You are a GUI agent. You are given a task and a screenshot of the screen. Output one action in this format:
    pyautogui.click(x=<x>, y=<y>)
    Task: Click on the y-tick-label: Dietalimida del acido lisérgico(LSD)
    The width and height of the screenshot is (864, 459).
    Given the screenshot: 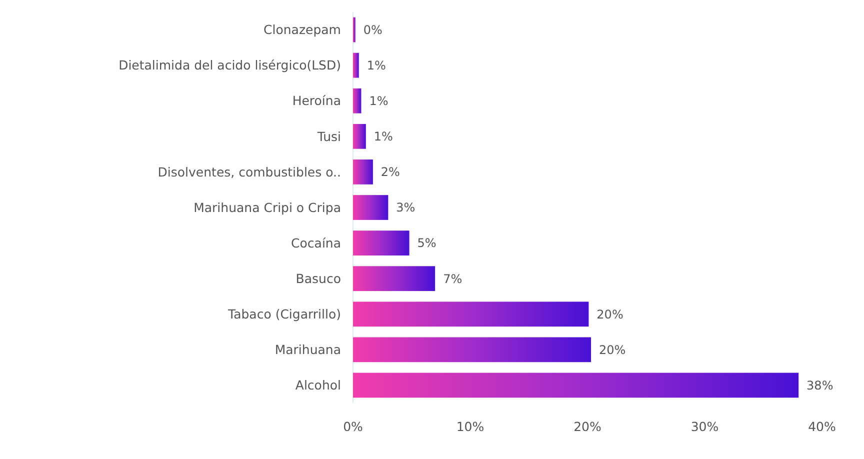 What is the action you would take?
    pyautogui.click(x=229, y=65)
    